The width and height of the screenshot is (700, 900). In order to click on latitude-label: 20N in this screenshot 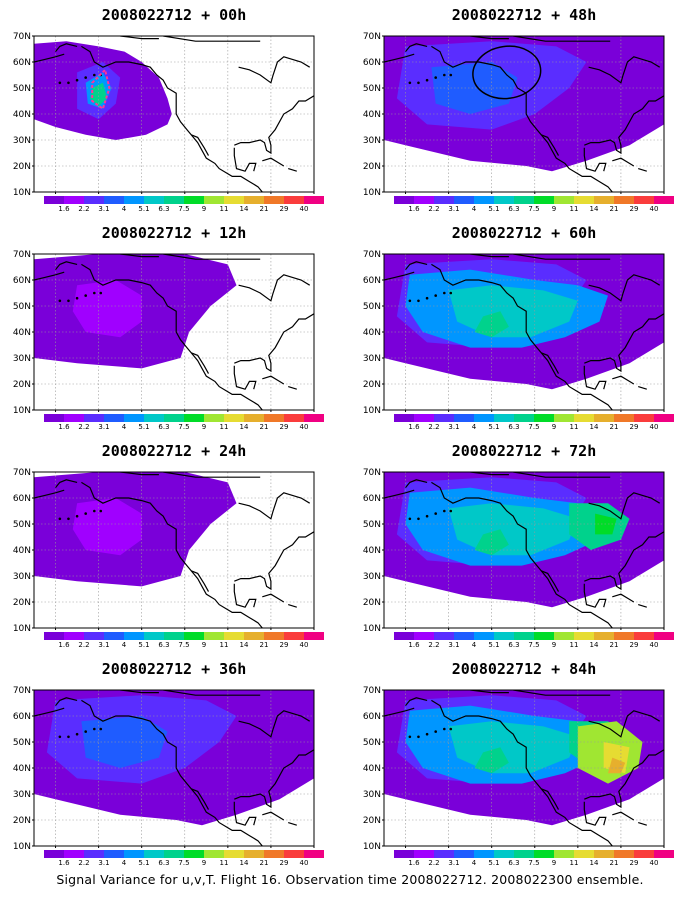, I will do `click(372, 821)`.